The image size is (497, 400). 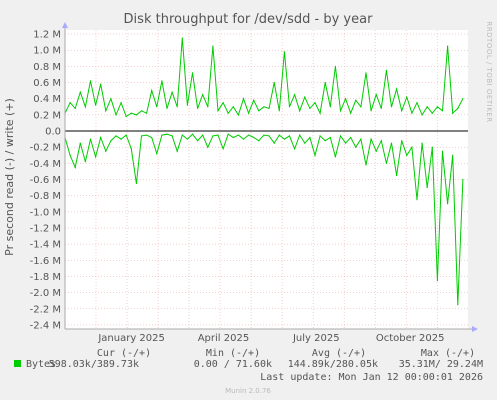 What do you see at coordinates (45, 180) in the screenshot?
I see `y-tick-label: -0.6 M` at bounding box center [45, 180].